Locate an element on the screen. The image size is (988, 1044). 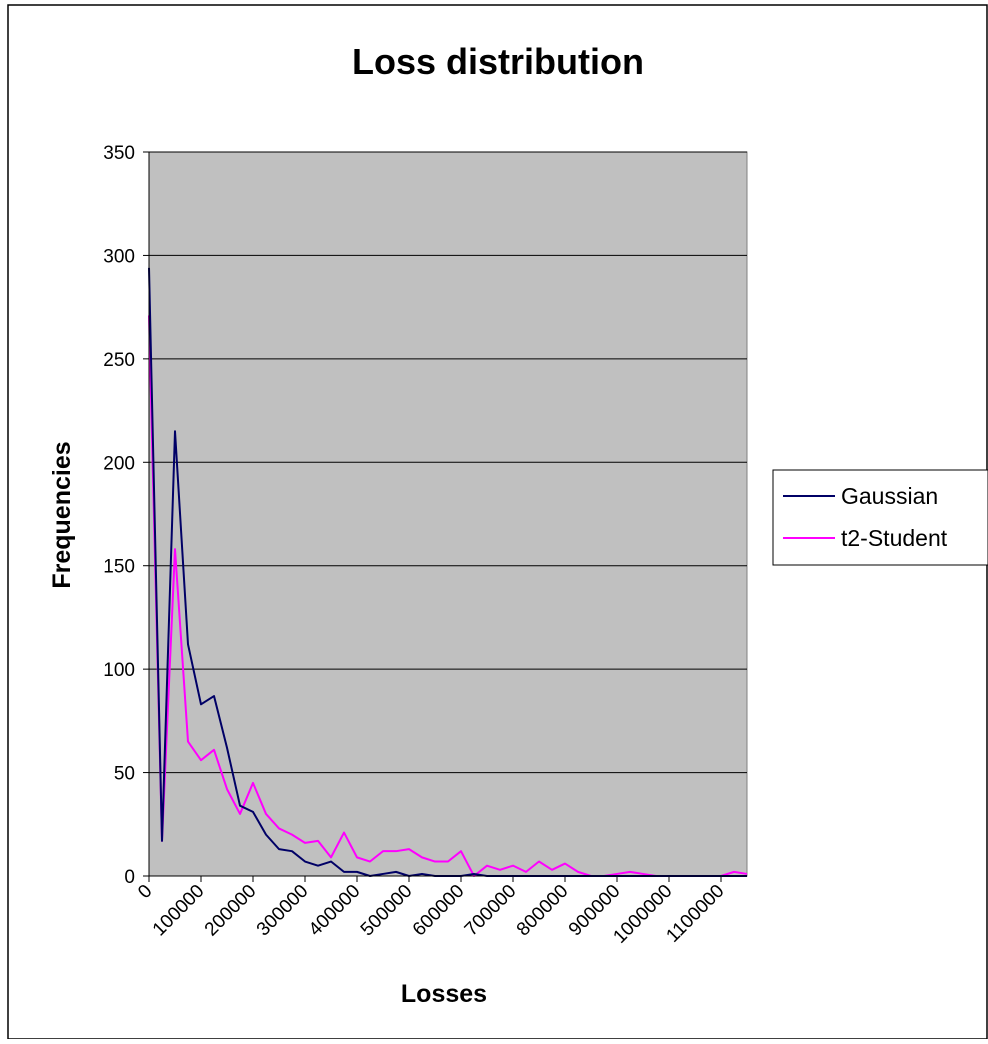
x-axis-title: Losses is located at coordinates (444, 994).